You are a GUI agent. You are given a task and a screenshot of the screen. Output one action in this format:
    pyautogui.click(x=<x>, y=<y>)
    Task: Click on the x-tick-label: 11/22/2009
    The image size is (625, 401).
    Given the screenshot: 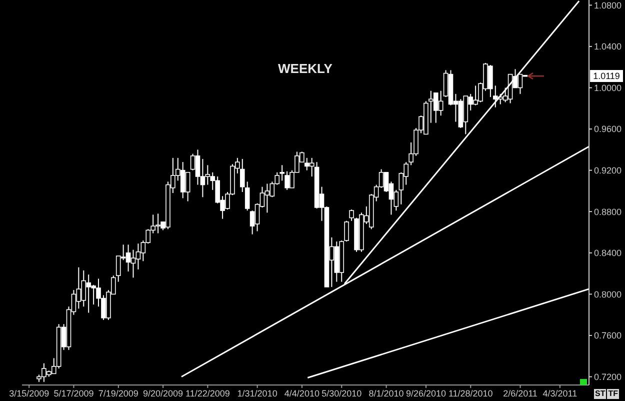 What is the action you would take?
    pyautogui.click(x=207, y=393)
    